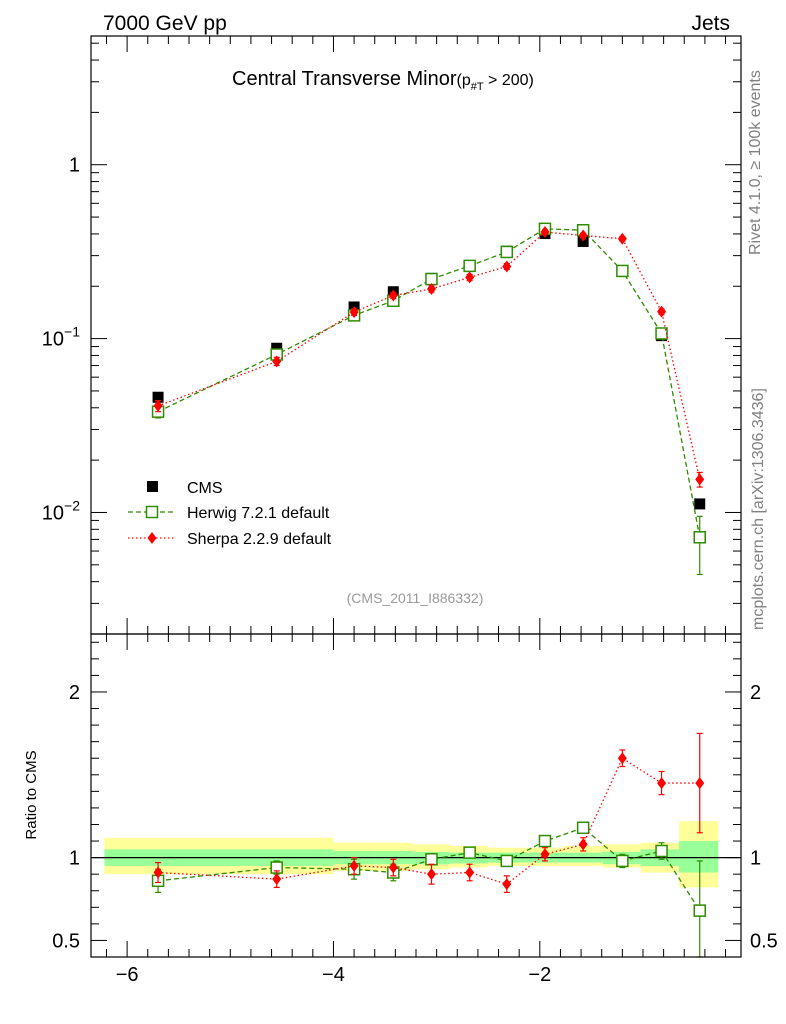 The width and height of the screenshot is (786, 1024). What do you see at coordinates (758, 509) in the screenshot?
I see `mcplots-site-label: mcplots.cern.ch [arXiv:1306.3436]` at bounding box center [758, 509].